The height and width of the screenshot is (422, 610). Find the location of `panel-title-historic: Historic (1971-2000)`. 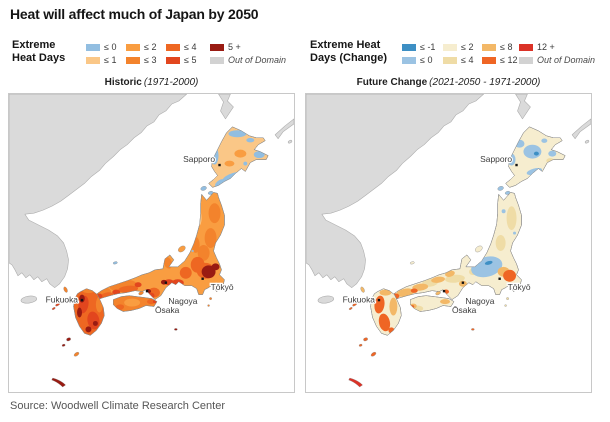

panel-title-historic: Historic (1971-2000) is located at coordinates (151, 82).